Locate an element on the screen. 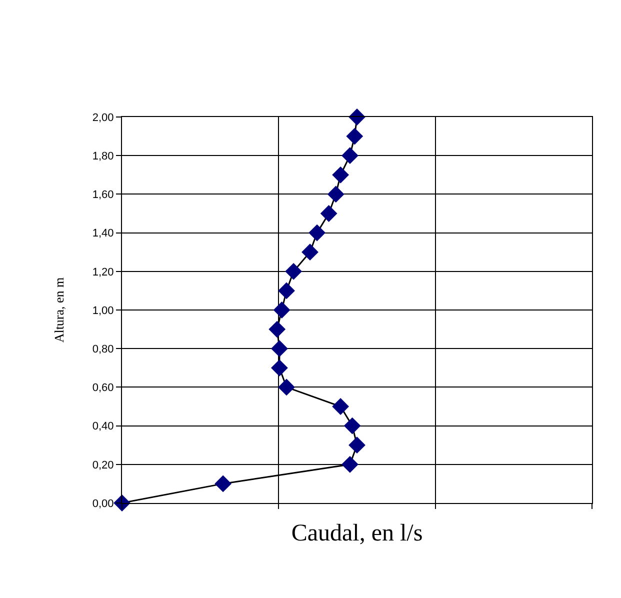  y-tick-label: 1,20 is located at coordinates (103, 272).